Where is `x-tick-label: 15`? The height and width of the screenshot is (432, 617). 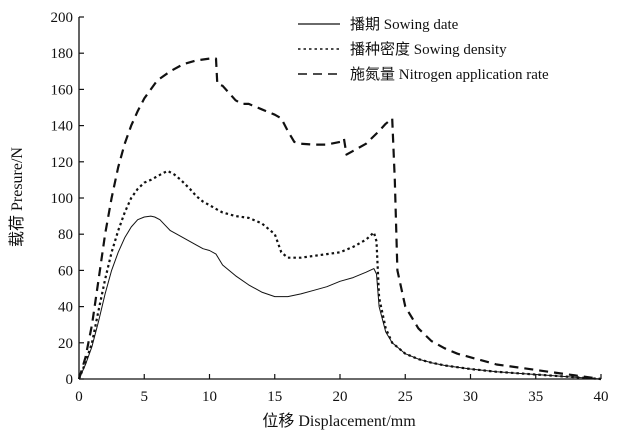 x-tick-label: 15 is located at coordinates (274, 397).